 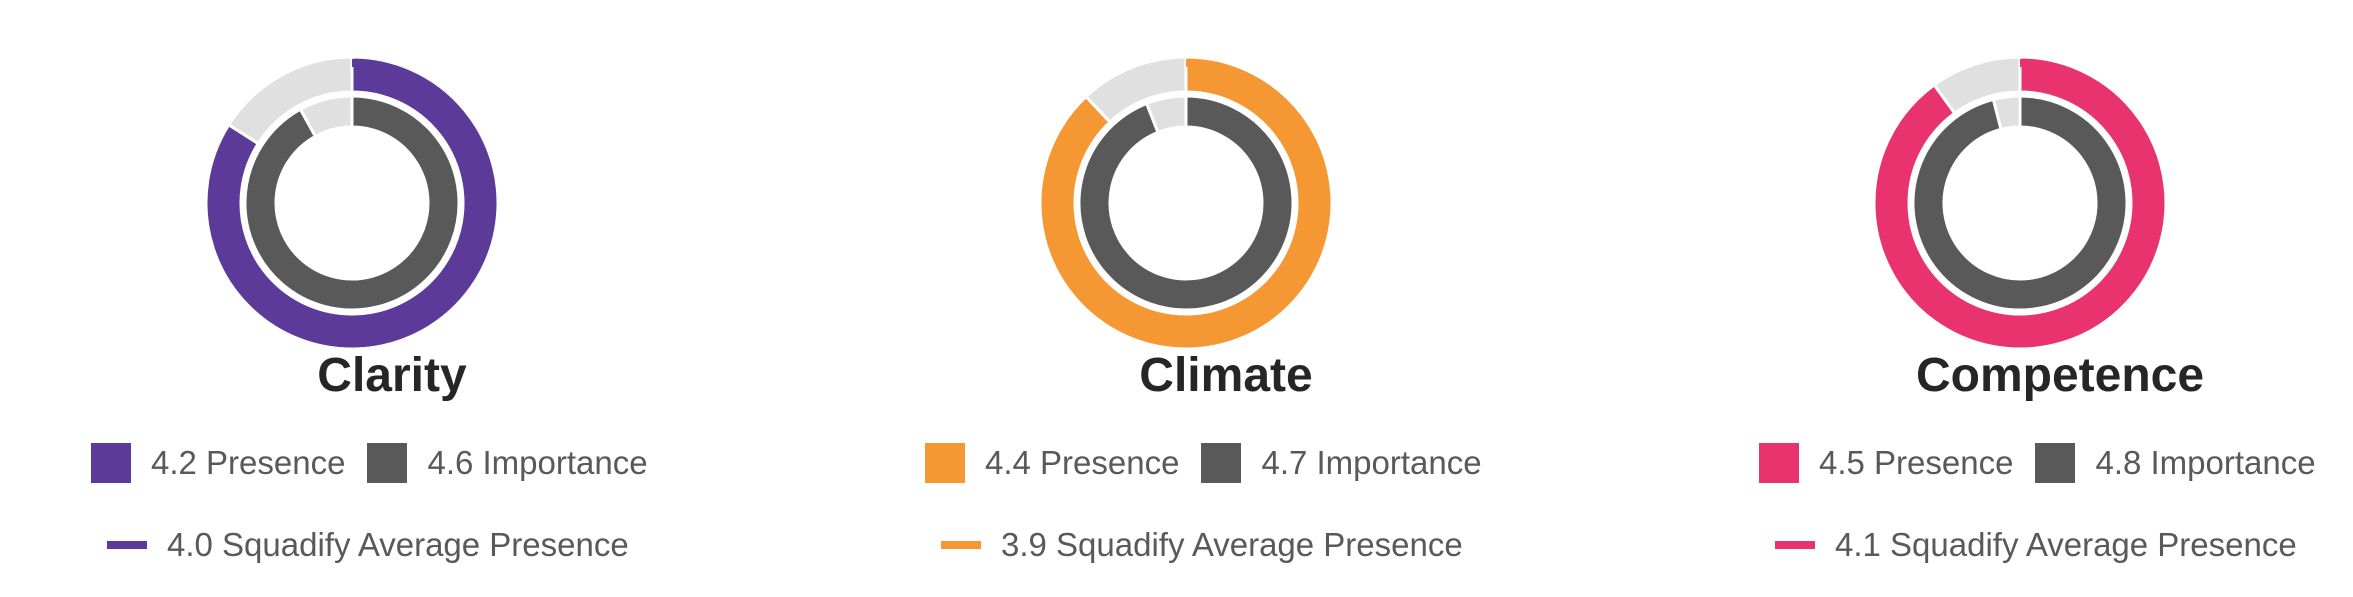 I want to click on donut-chart-climate, so click(x=1186, y=203).